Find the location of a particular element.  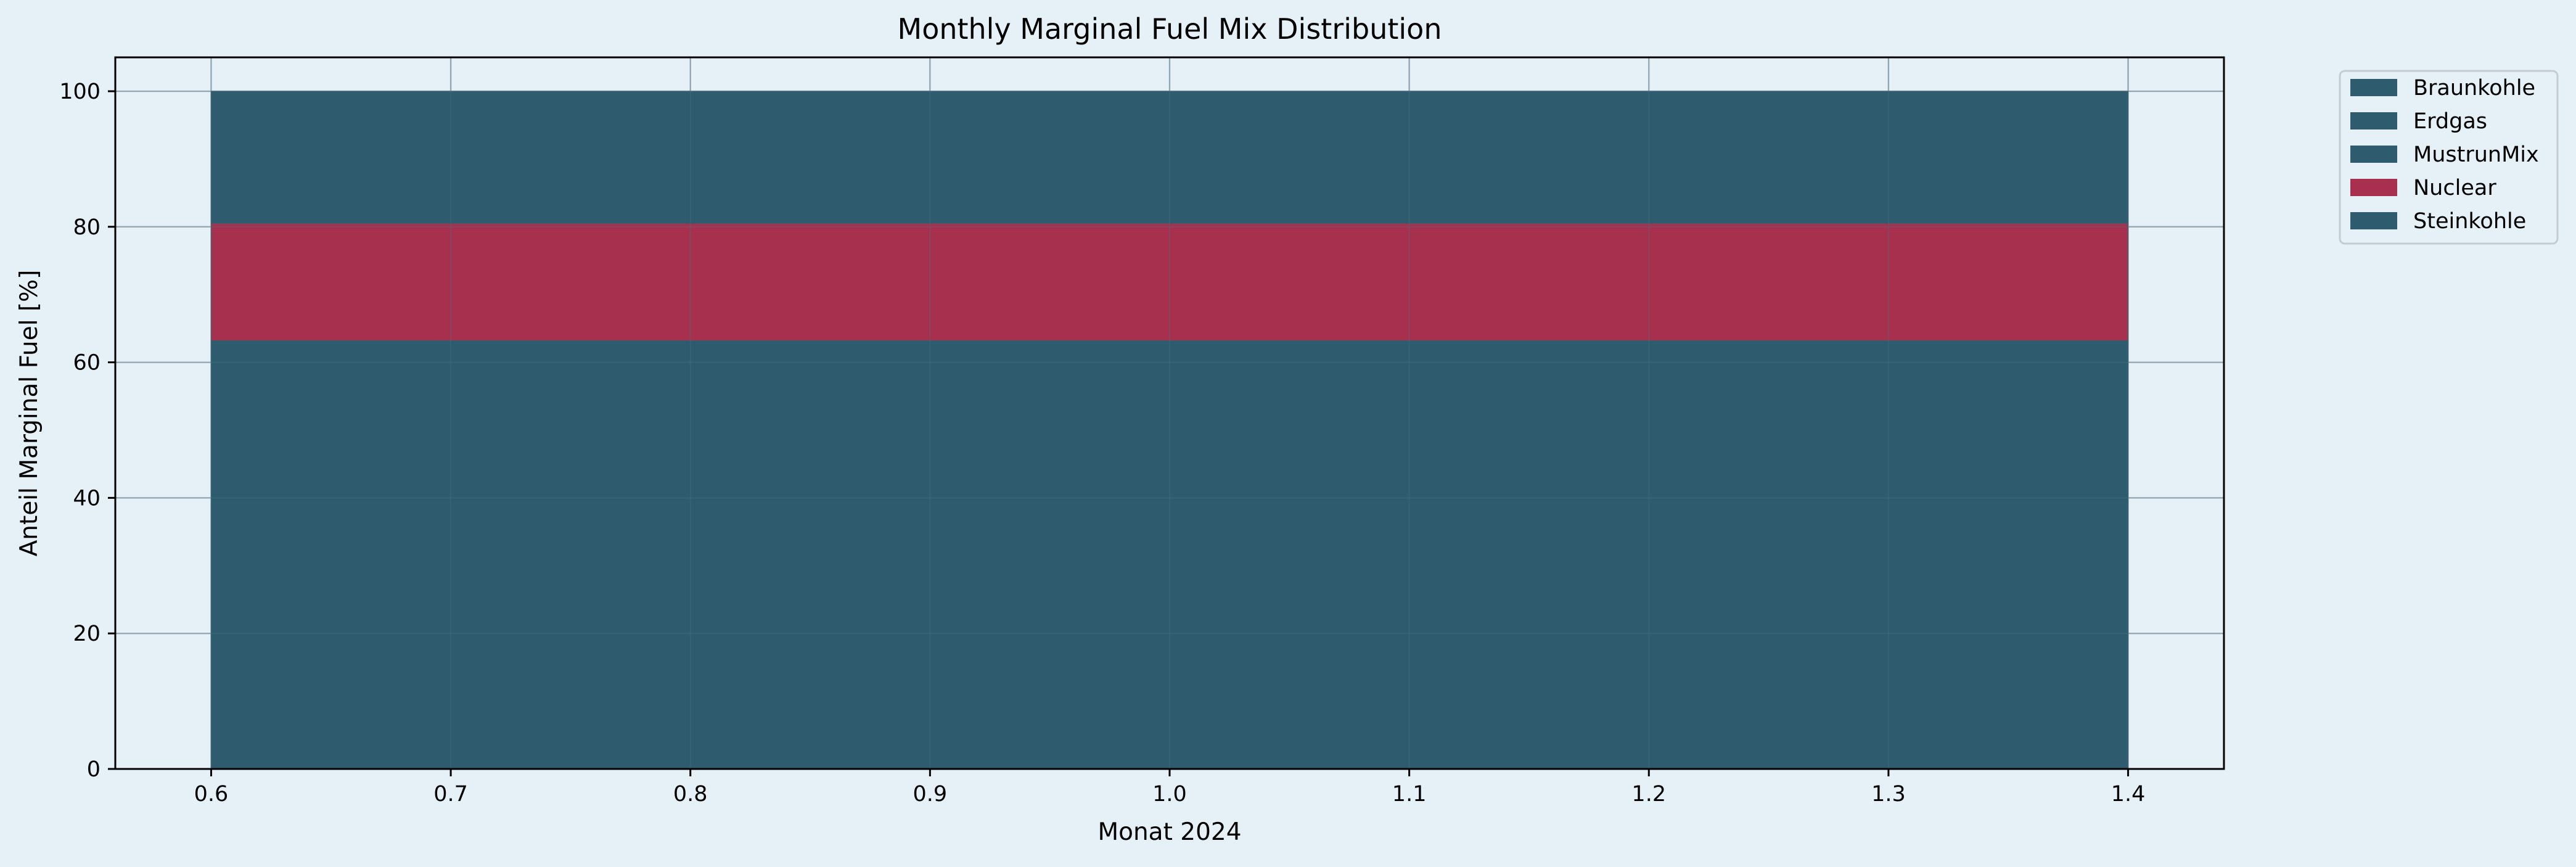

y-tick-label: 80 is located at coordinates (87, 227).